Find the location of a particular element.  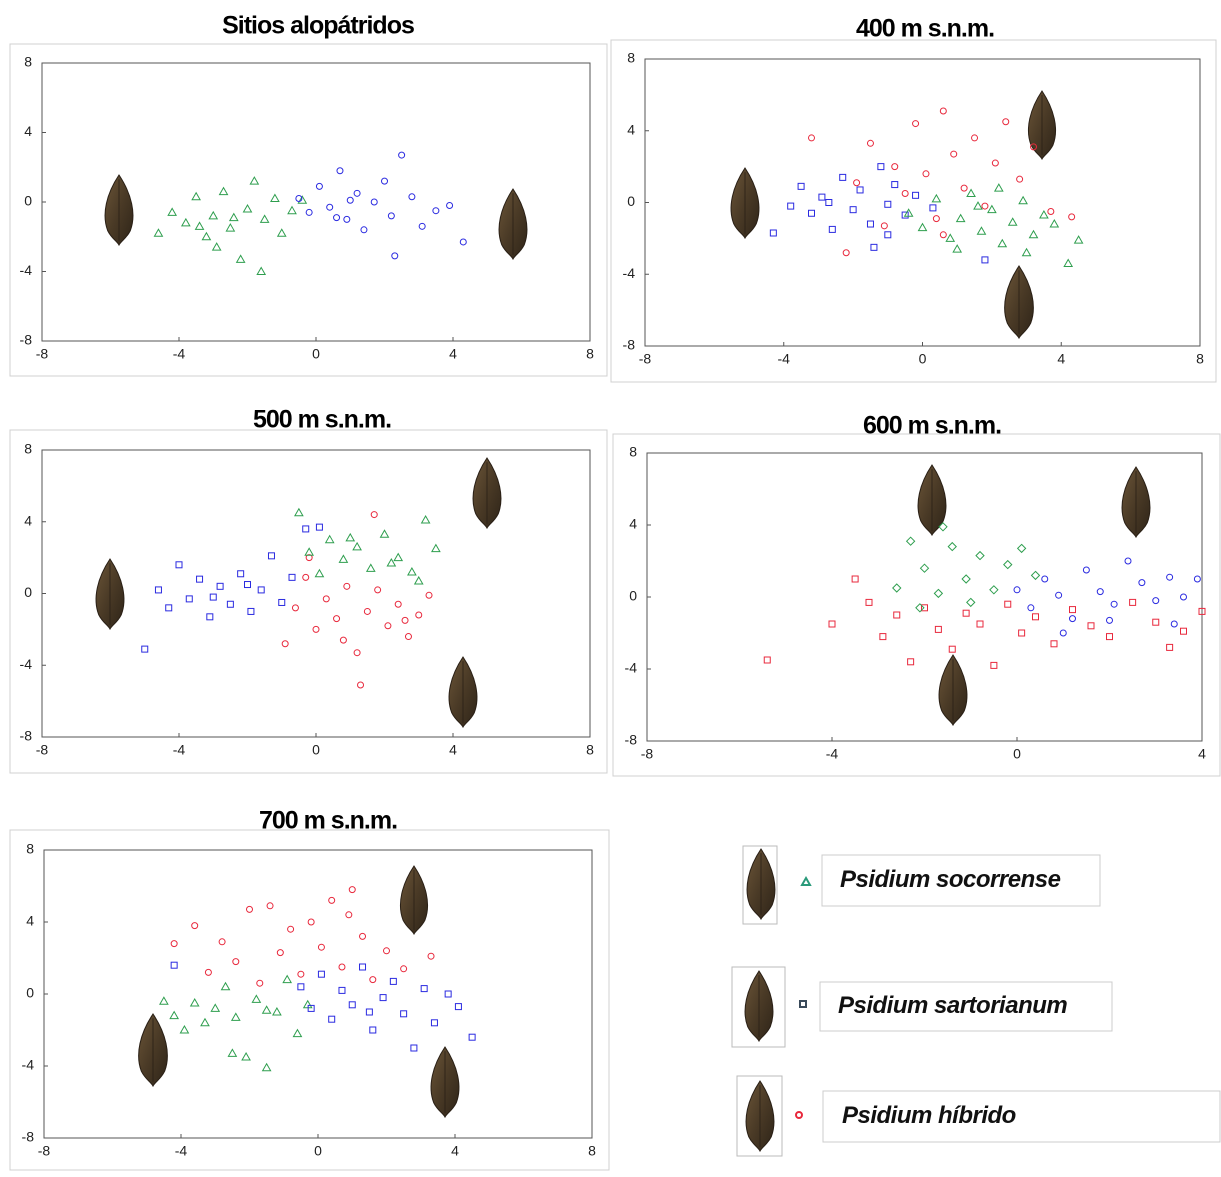

legend-label: Psidium socorrense is located at coordinates (950, 879).